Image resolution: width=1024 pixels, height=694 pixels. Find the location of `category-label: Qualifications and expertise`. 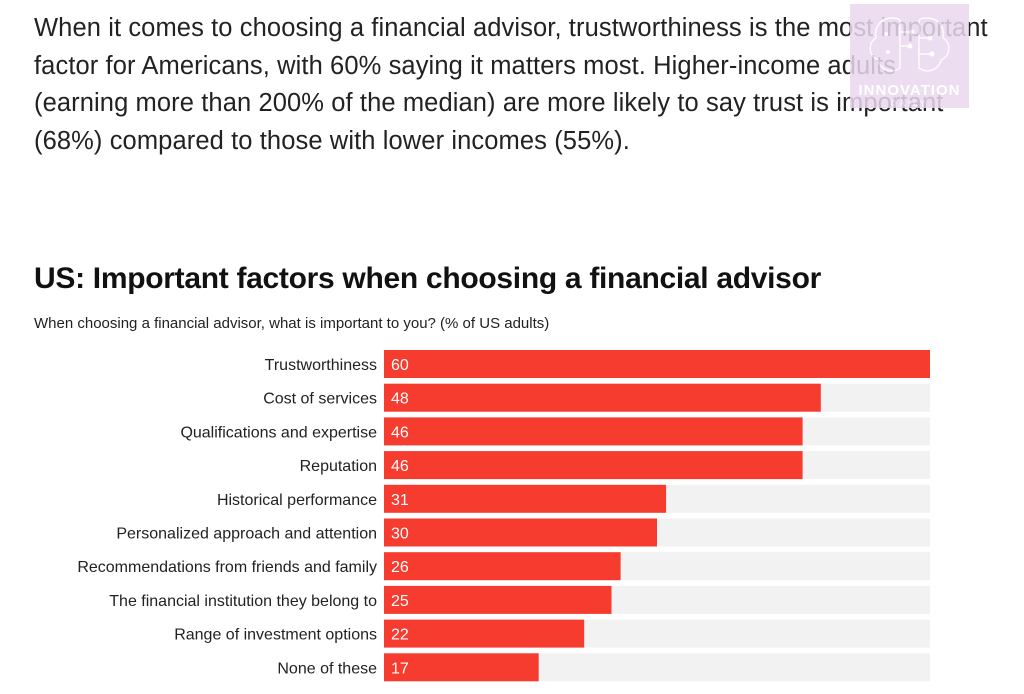

category-label: Qualifications and expertise is located at coordinates (278, 432).